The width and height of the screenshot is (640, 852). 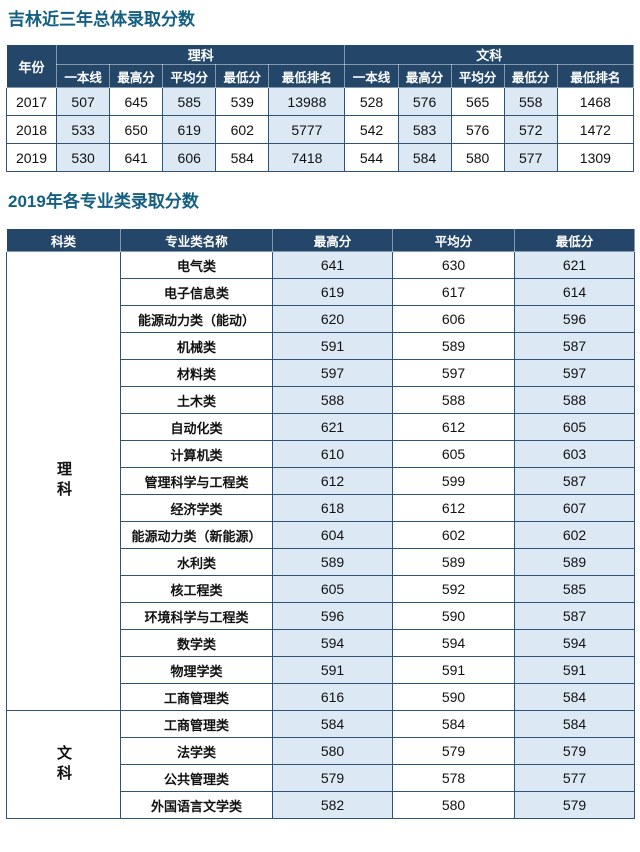 What do you see at coordinates (574, 535) in the screenshot?
I see `min-score-cell: 602` at bounding box center [574, 535].